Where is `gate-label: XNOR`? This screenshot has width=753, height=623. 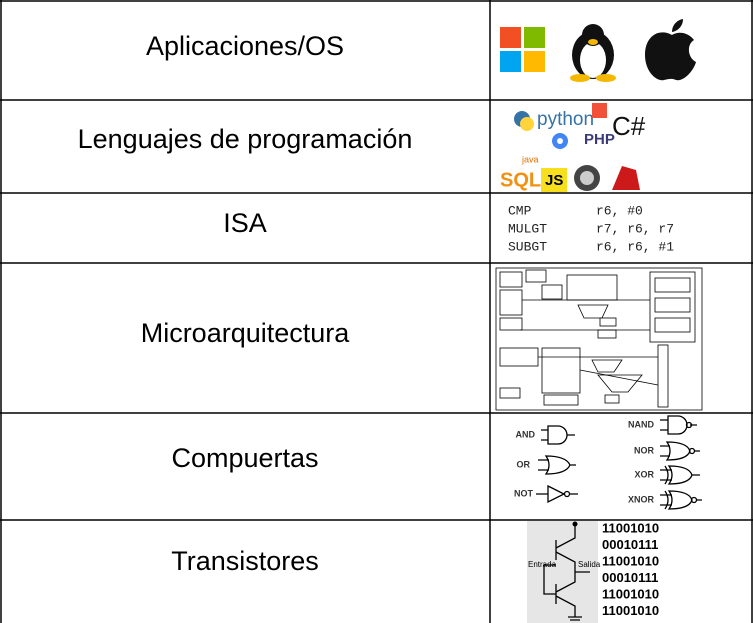 gate-label: XNOR is located at coordinates (641, 499).